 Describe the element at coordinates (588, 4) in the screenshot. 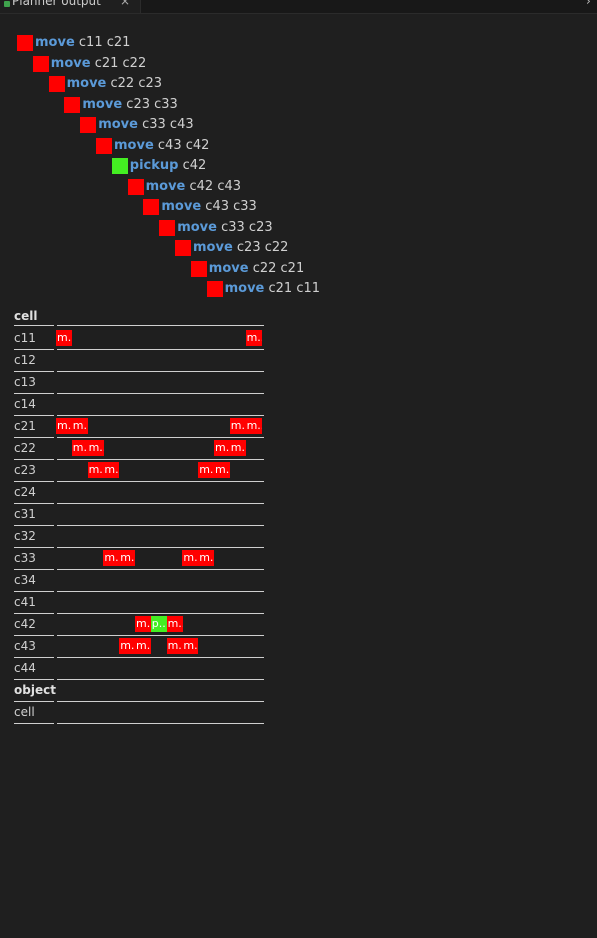

I see `chevron-right-icon: ›` at that location.